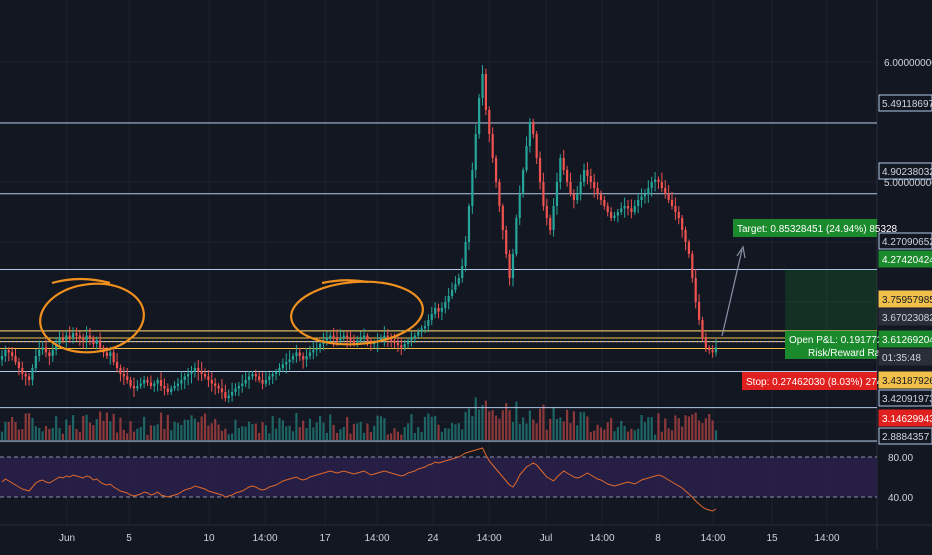 The image size is (932, 555). I want to click on price-marker-text: 3.61269204, so click(907, 340).